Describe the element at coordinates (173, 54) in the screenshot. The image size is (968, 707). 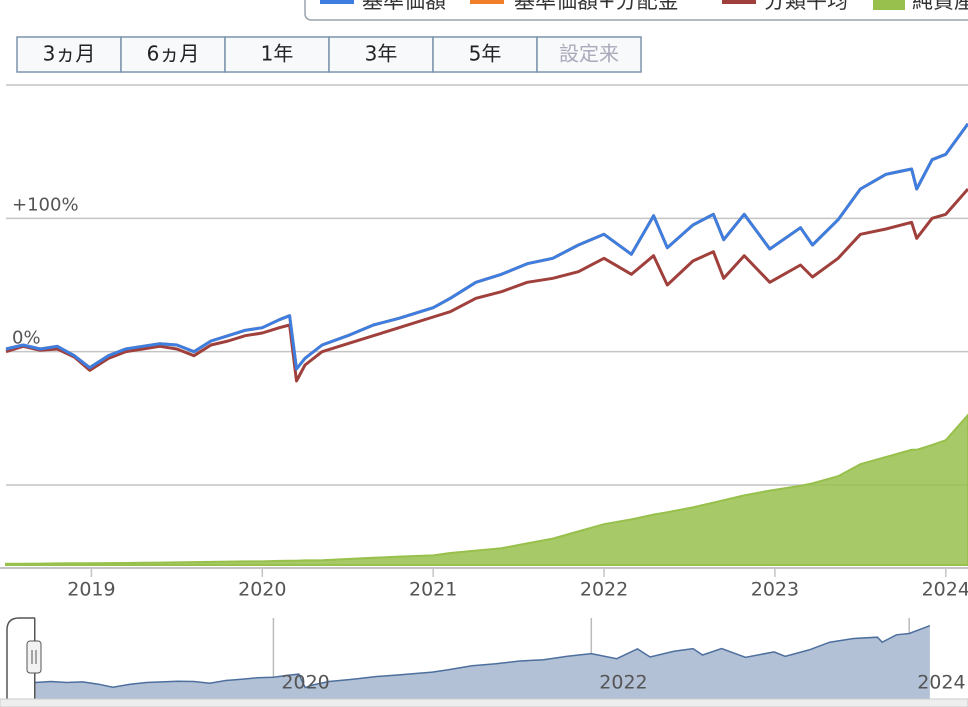
I see `range-button-label: 6ヵ月` at that location.